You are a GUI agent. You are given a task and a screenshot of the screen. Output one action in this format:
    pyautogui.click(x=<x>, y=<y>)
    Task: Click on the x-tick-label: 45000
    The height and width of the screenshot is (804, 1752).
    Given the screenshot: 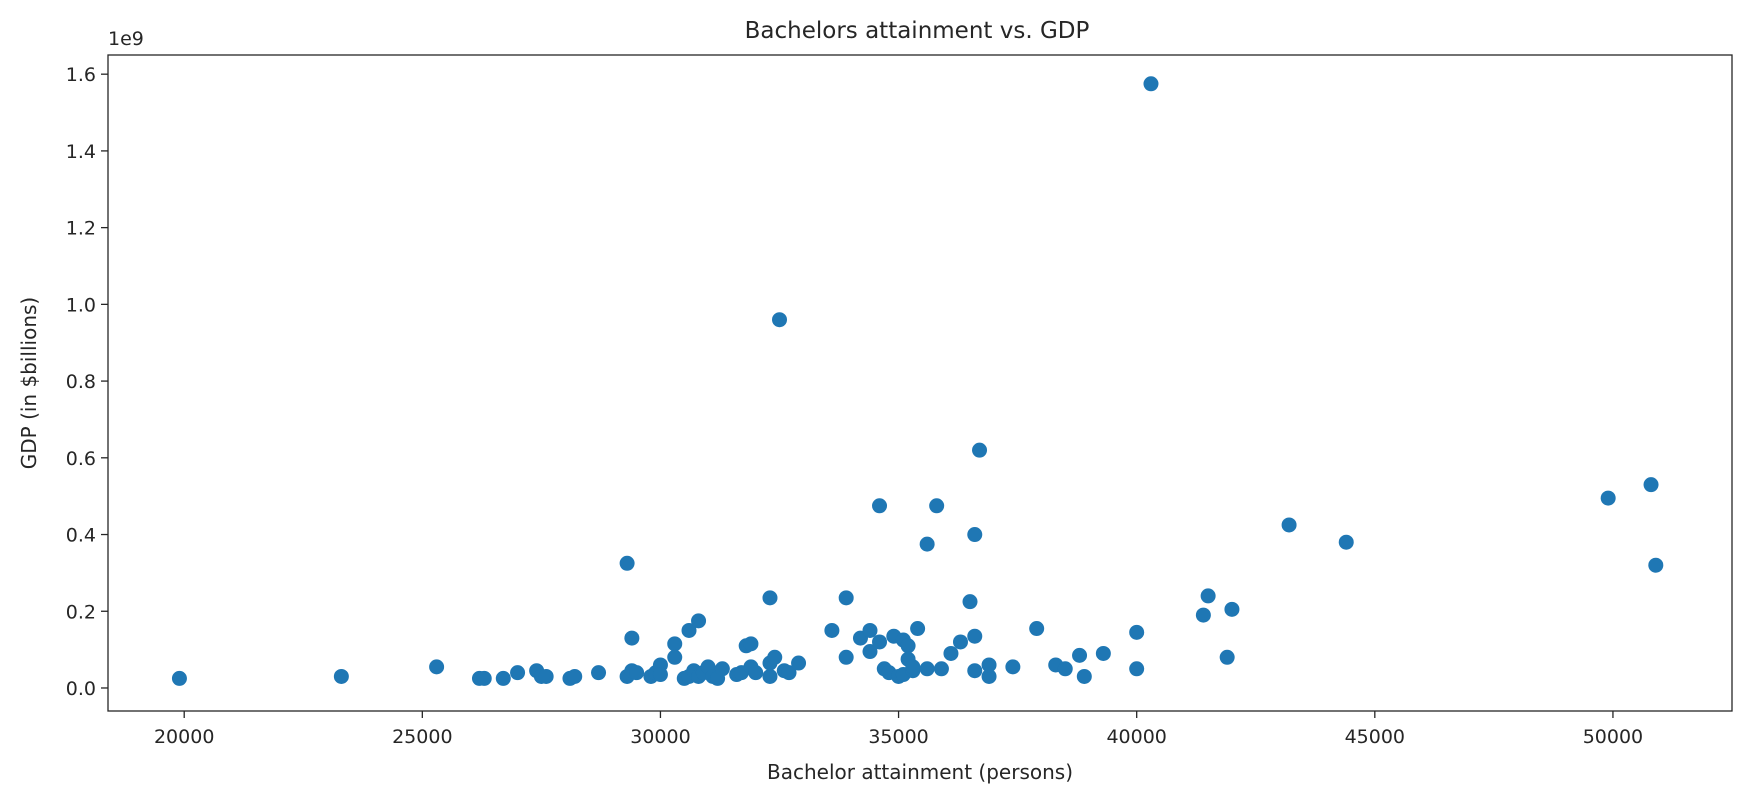 What is the action you would take?
    pyautogui.click(x=1375, y=737)
    